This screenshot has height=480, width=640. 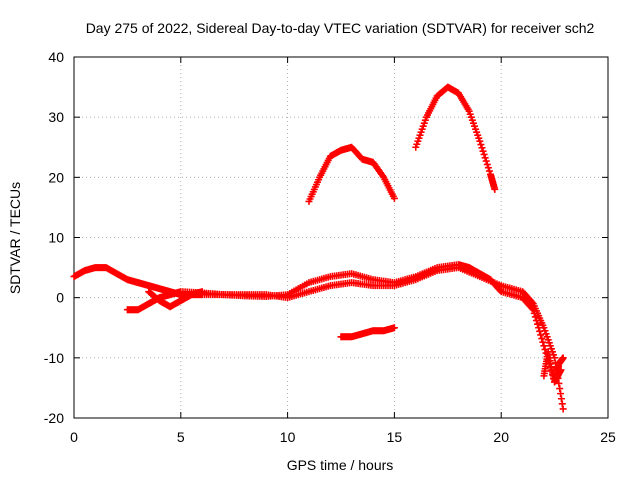 What do you see at coordinates (56, 238) in the screenshot?
I see `y-tick-label: 10` at bounding box center [56, 238].